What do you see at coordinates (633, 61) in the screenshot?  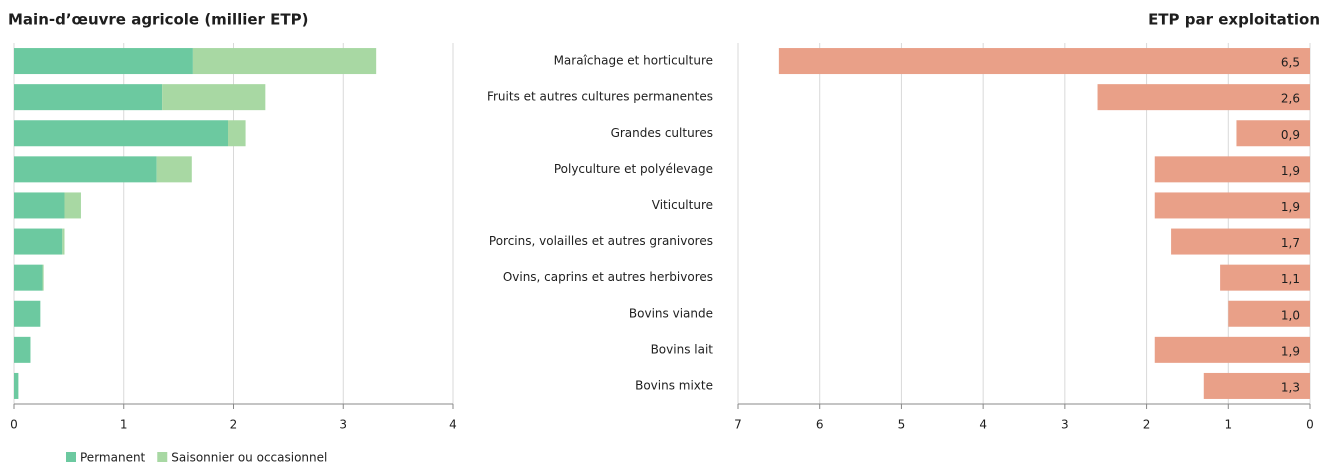 I see `category-label: Maraîchage et horticulture` at bounding box center [633, 61].